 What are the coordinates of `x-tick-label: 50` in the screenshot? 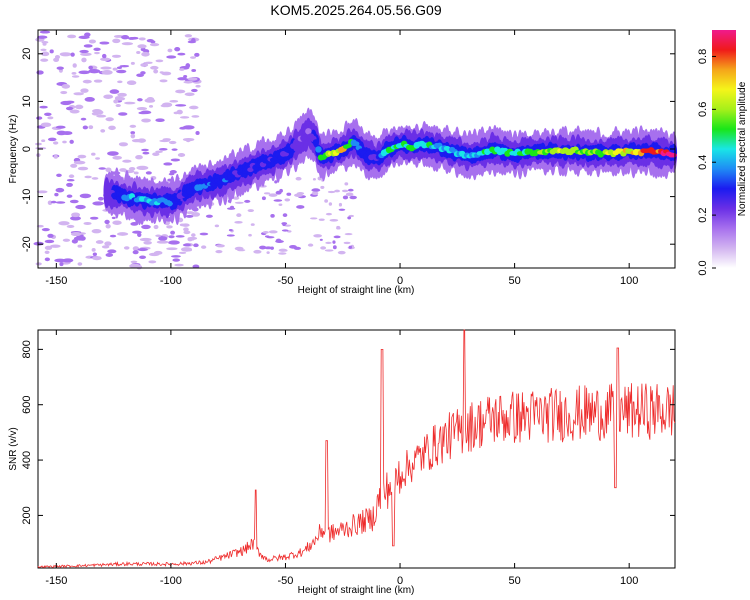 It's located at (514, 581).